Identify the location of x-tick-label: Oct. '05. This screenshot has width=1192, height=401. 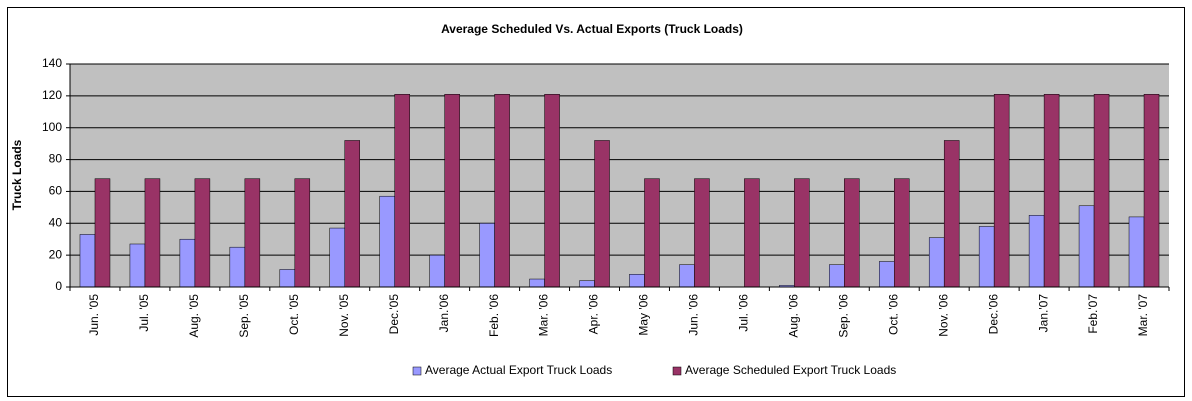
(294, 314).